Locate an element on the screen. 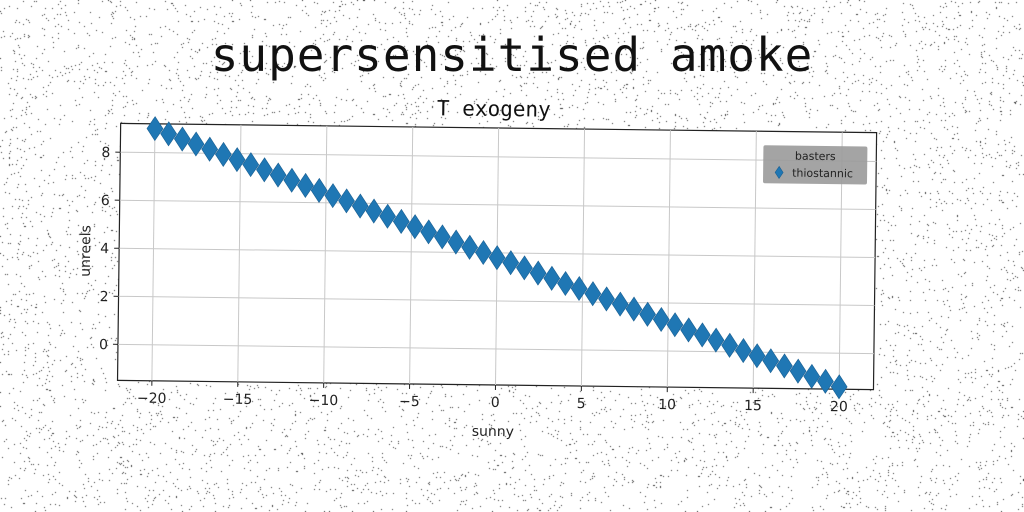 This screenshot has height=512, width=1024. y-tick-label: 0 is located at coordinates (103, 345).